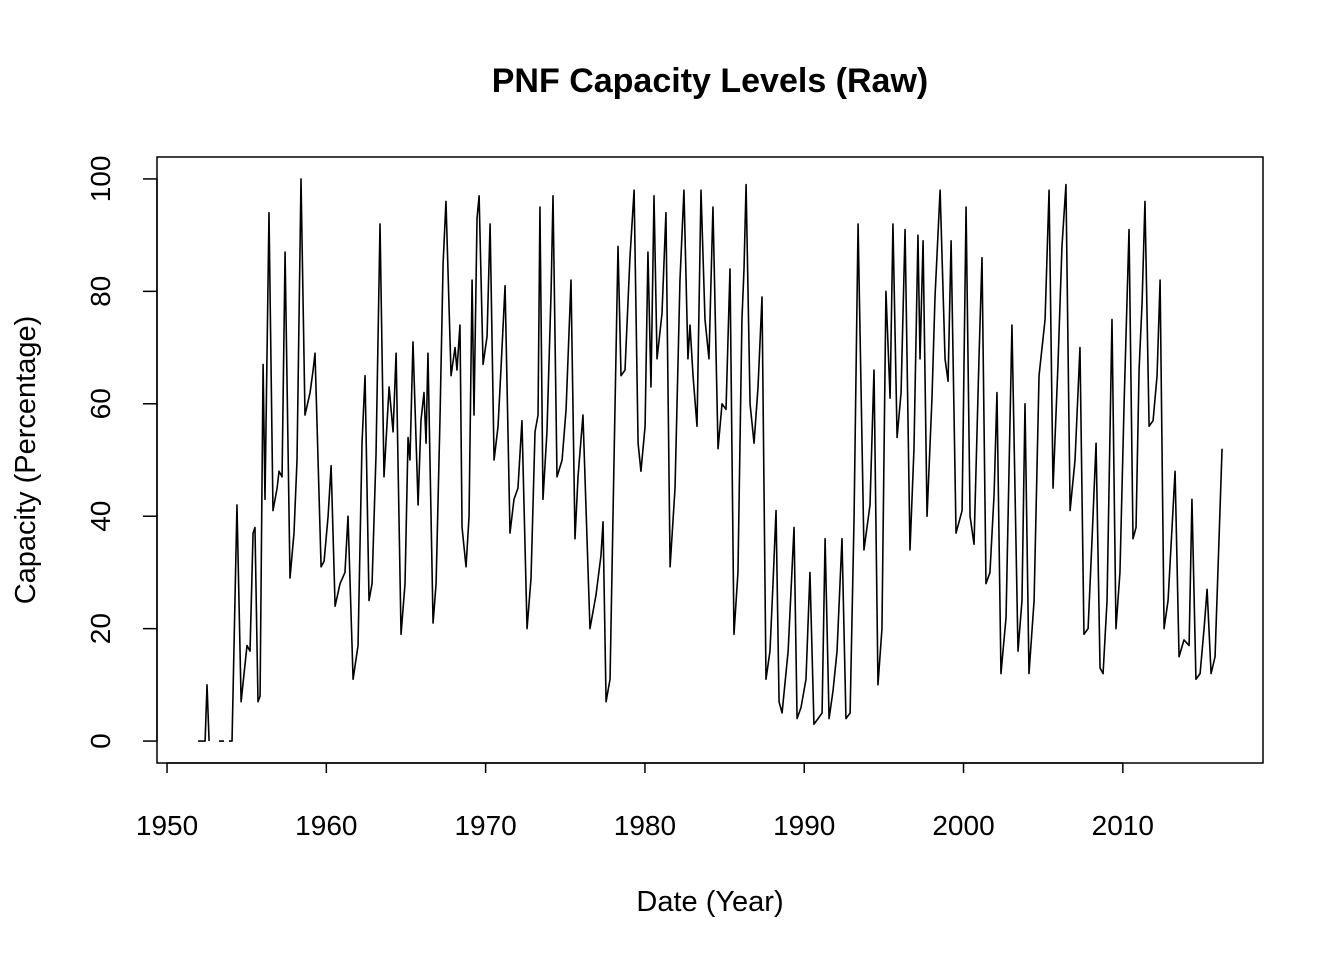 This screenshot has width=1344, height=965. I want to click on x-tick-label: 1960, so click(326, 825).